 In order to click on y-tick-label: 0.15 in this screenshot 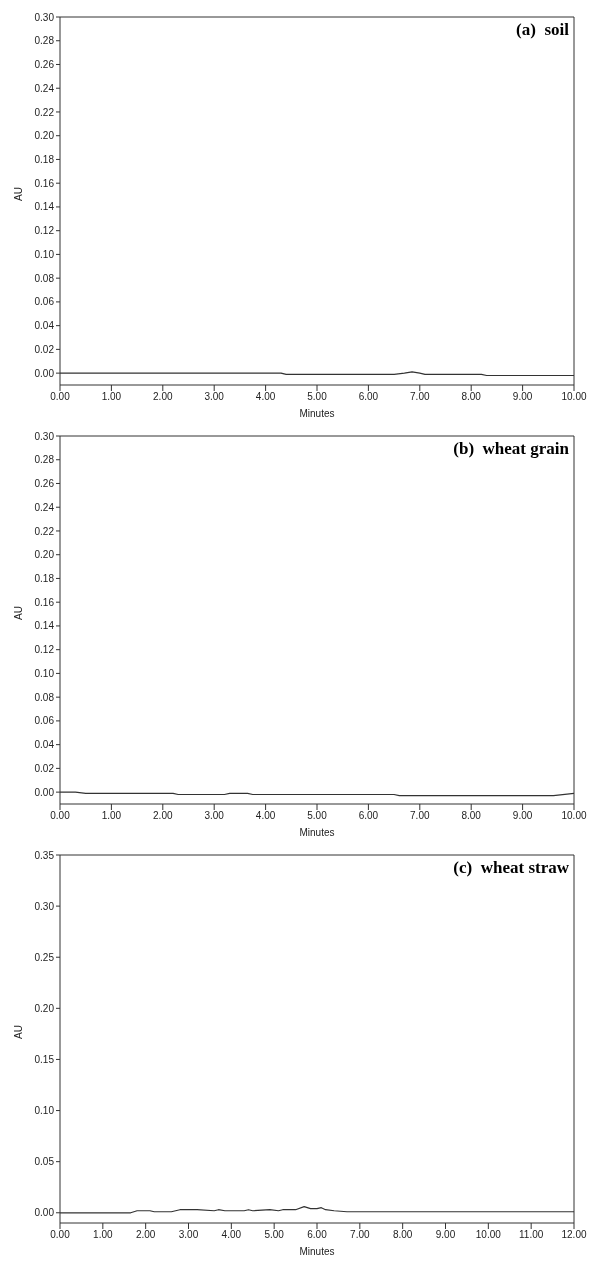, I will do `click(44, 1059)`.